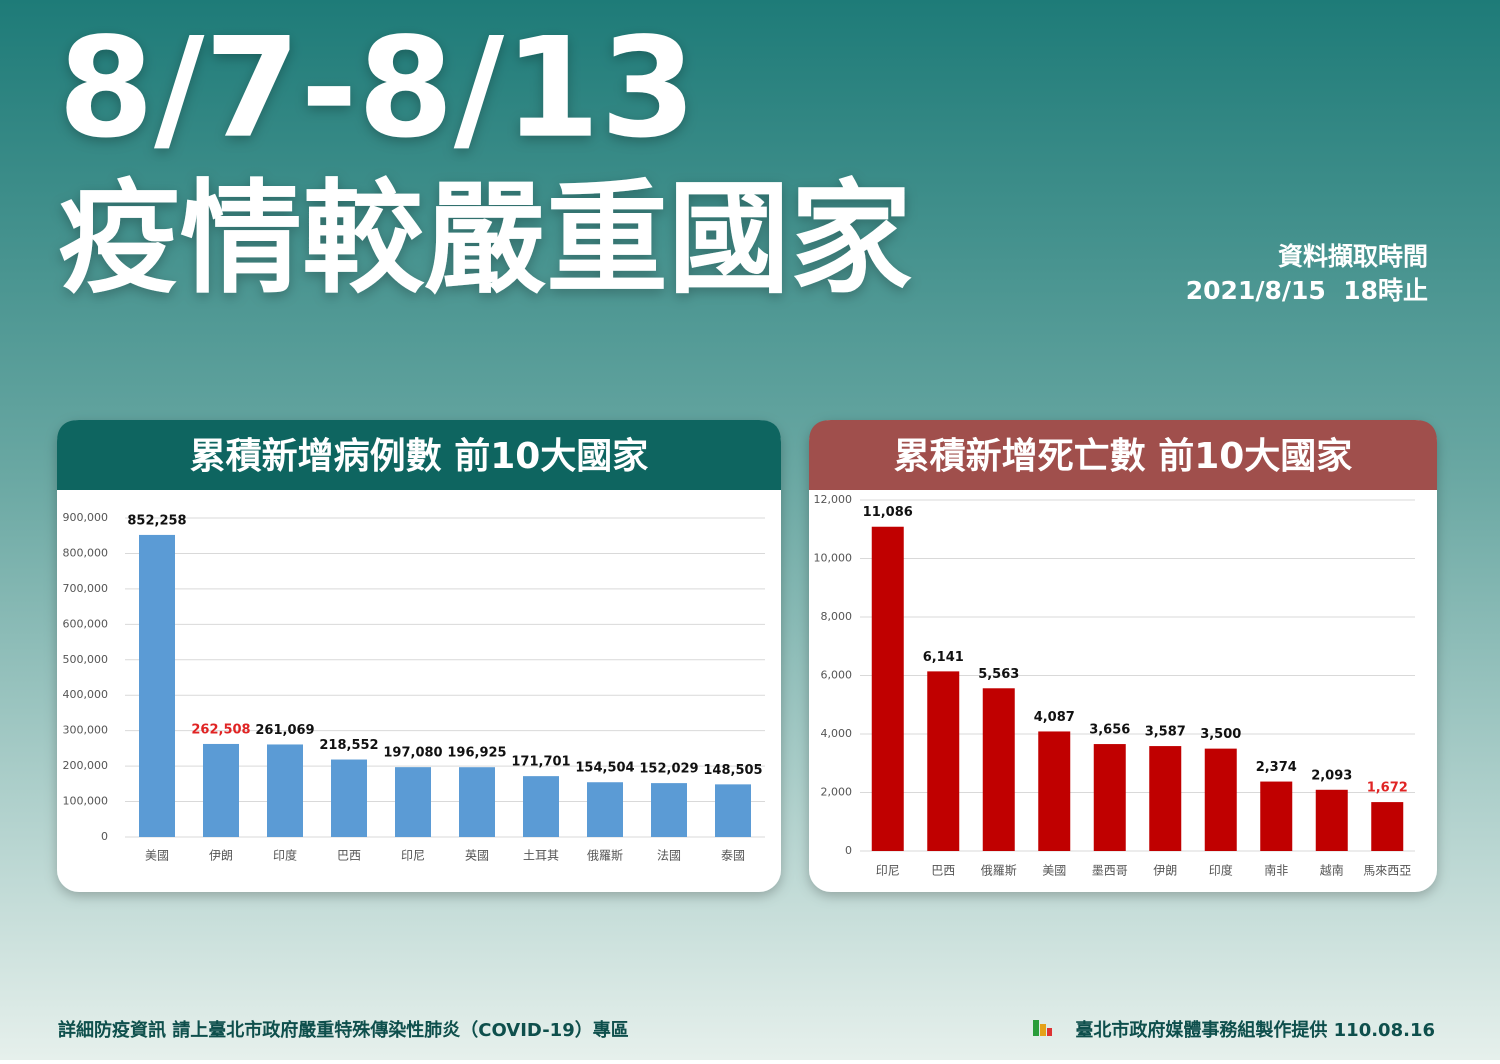 The image size is (1500, 1064). What do you see at coordinates (837, 792) in the screenshot?
I see `y-tick-label: 2,000` at bounding box center [837, 792].